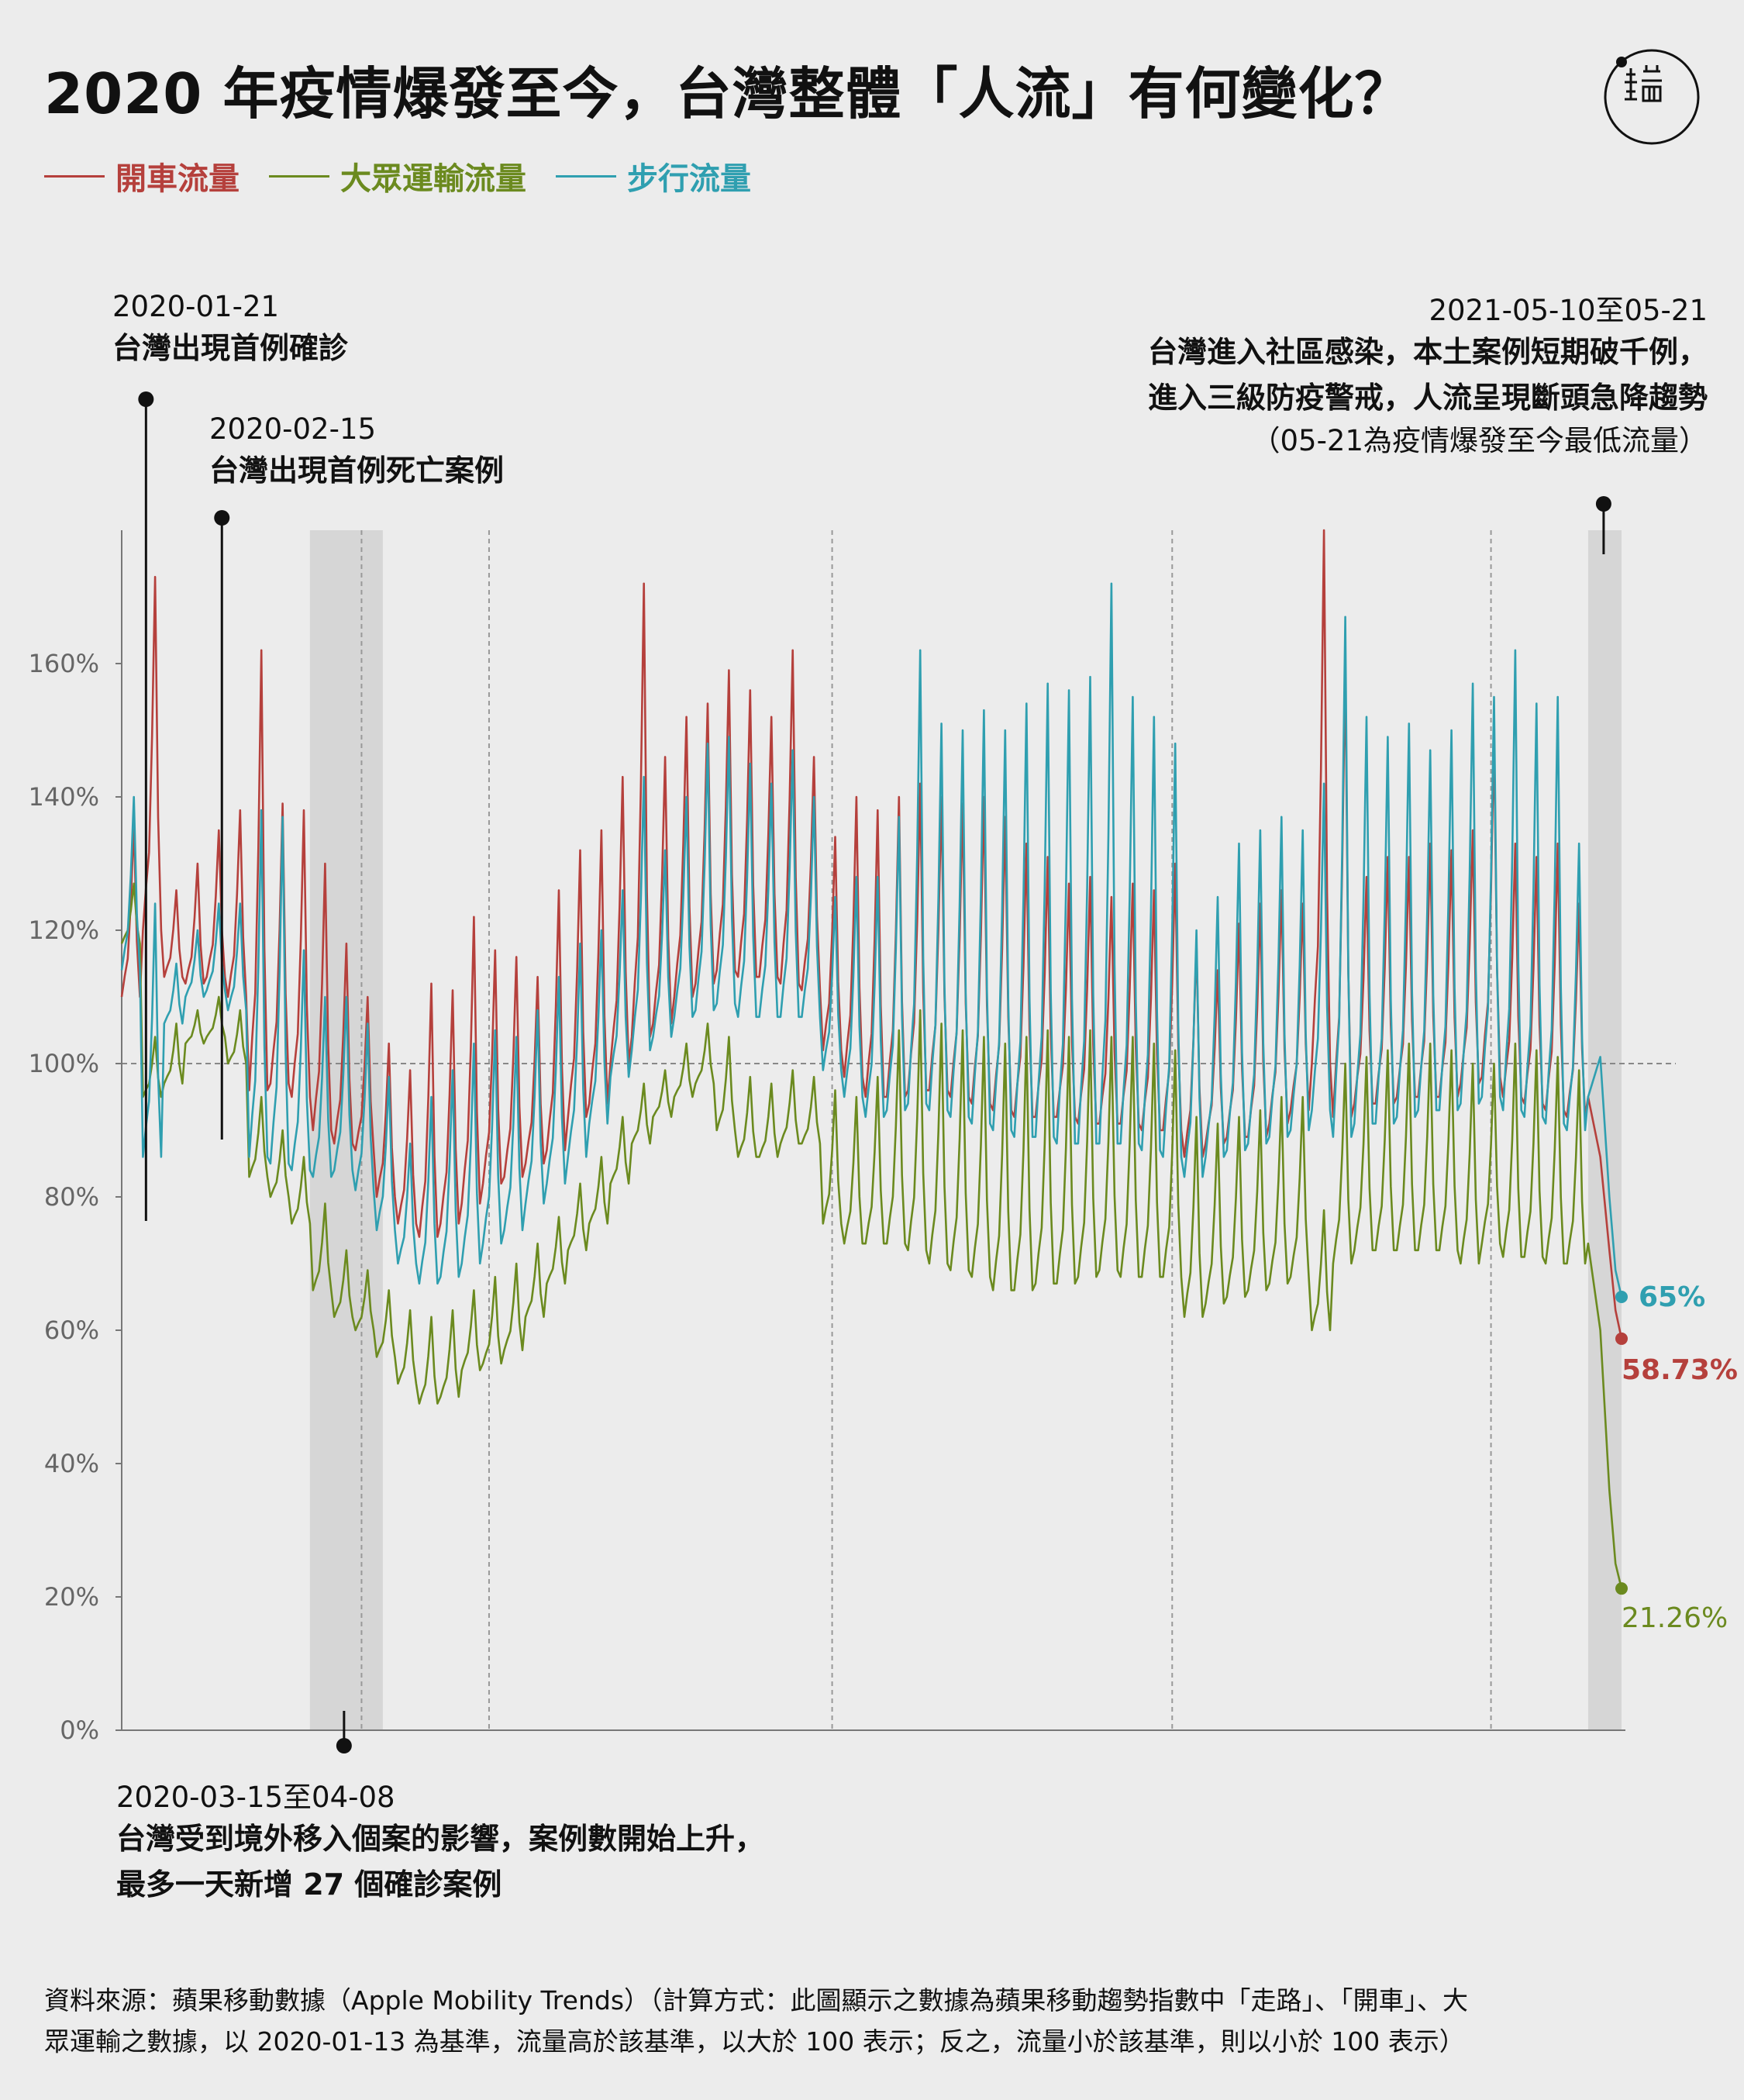 The image size is (1744, 2100). I want to click on annotation-first-death-text: 台灣出現首例死亡案例, so click(357, 471).